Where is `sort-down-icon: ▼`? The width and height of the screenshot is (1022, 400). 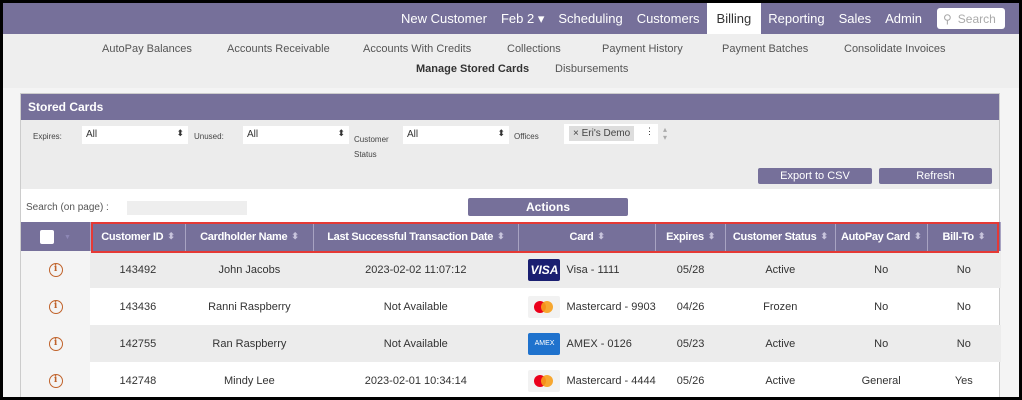
sort-down-icon: ▼ is located at coordinates (67, 238).